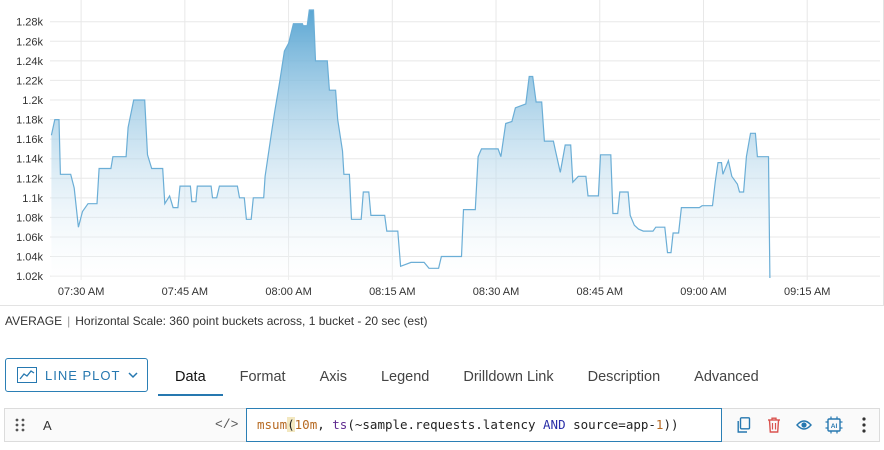 The width and height of the screenshot is (884, 450). I want to click on code-view-toggle-icon: </>, so click(227, 424).